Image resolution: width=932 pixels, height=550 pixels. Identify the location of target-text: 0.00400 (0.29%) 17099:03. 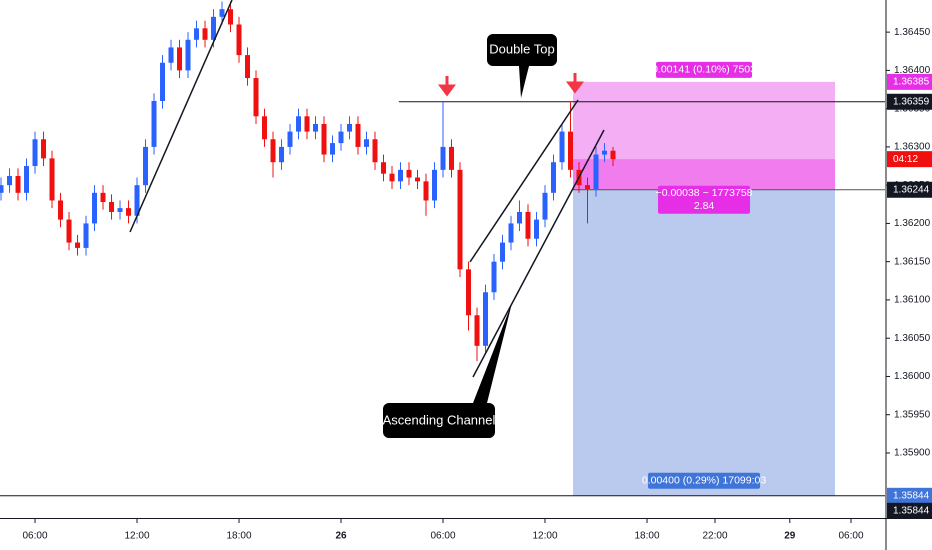
(704, 481).